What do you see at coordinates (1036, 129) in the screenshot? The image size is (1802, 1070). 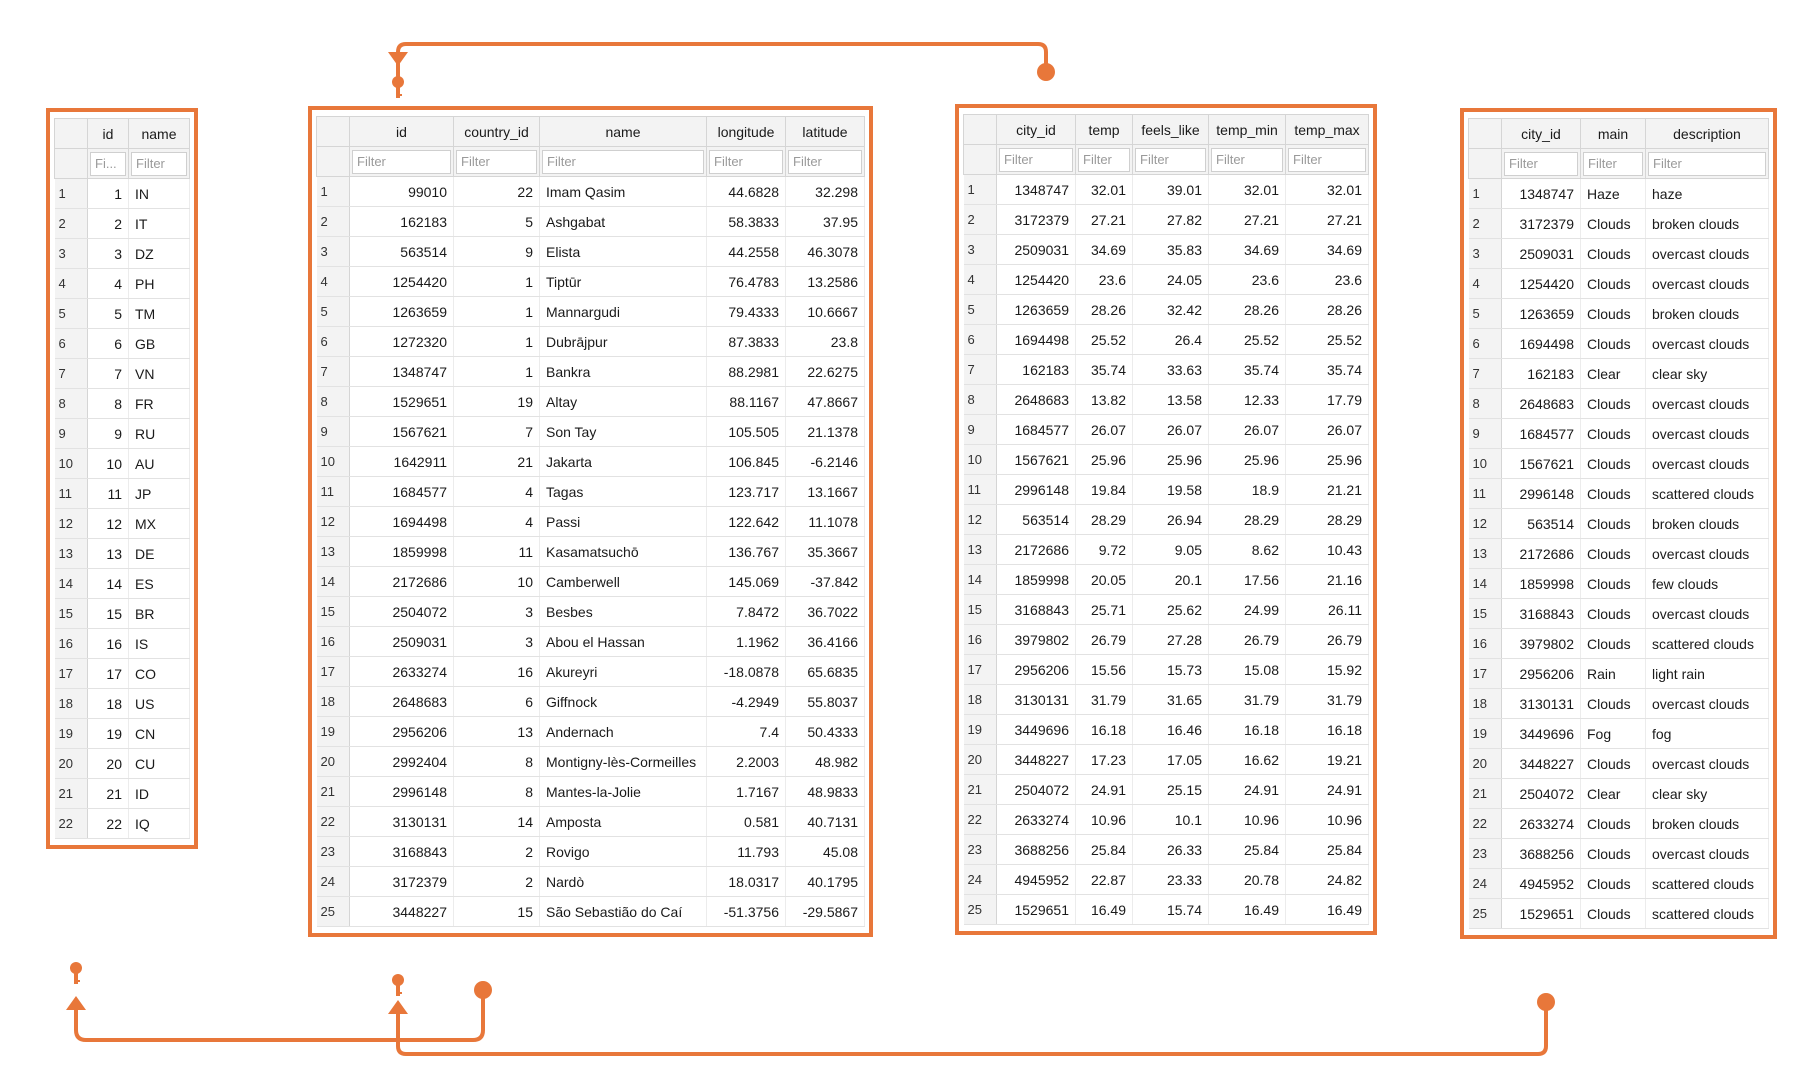 I see `column-header-city-id: city_id` at bounding box center [1036, 129].